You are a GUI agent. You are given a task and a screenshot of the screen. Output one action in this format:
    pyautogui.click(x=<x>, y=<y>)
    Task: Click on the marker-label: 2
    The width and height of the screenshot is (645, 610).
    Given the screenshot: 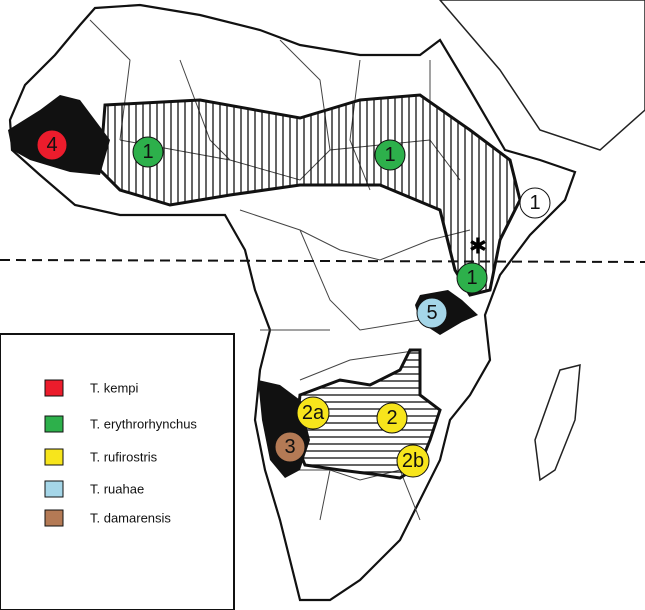 What is the action you would take?
    pyautogui.click(x=391, y=418)
    